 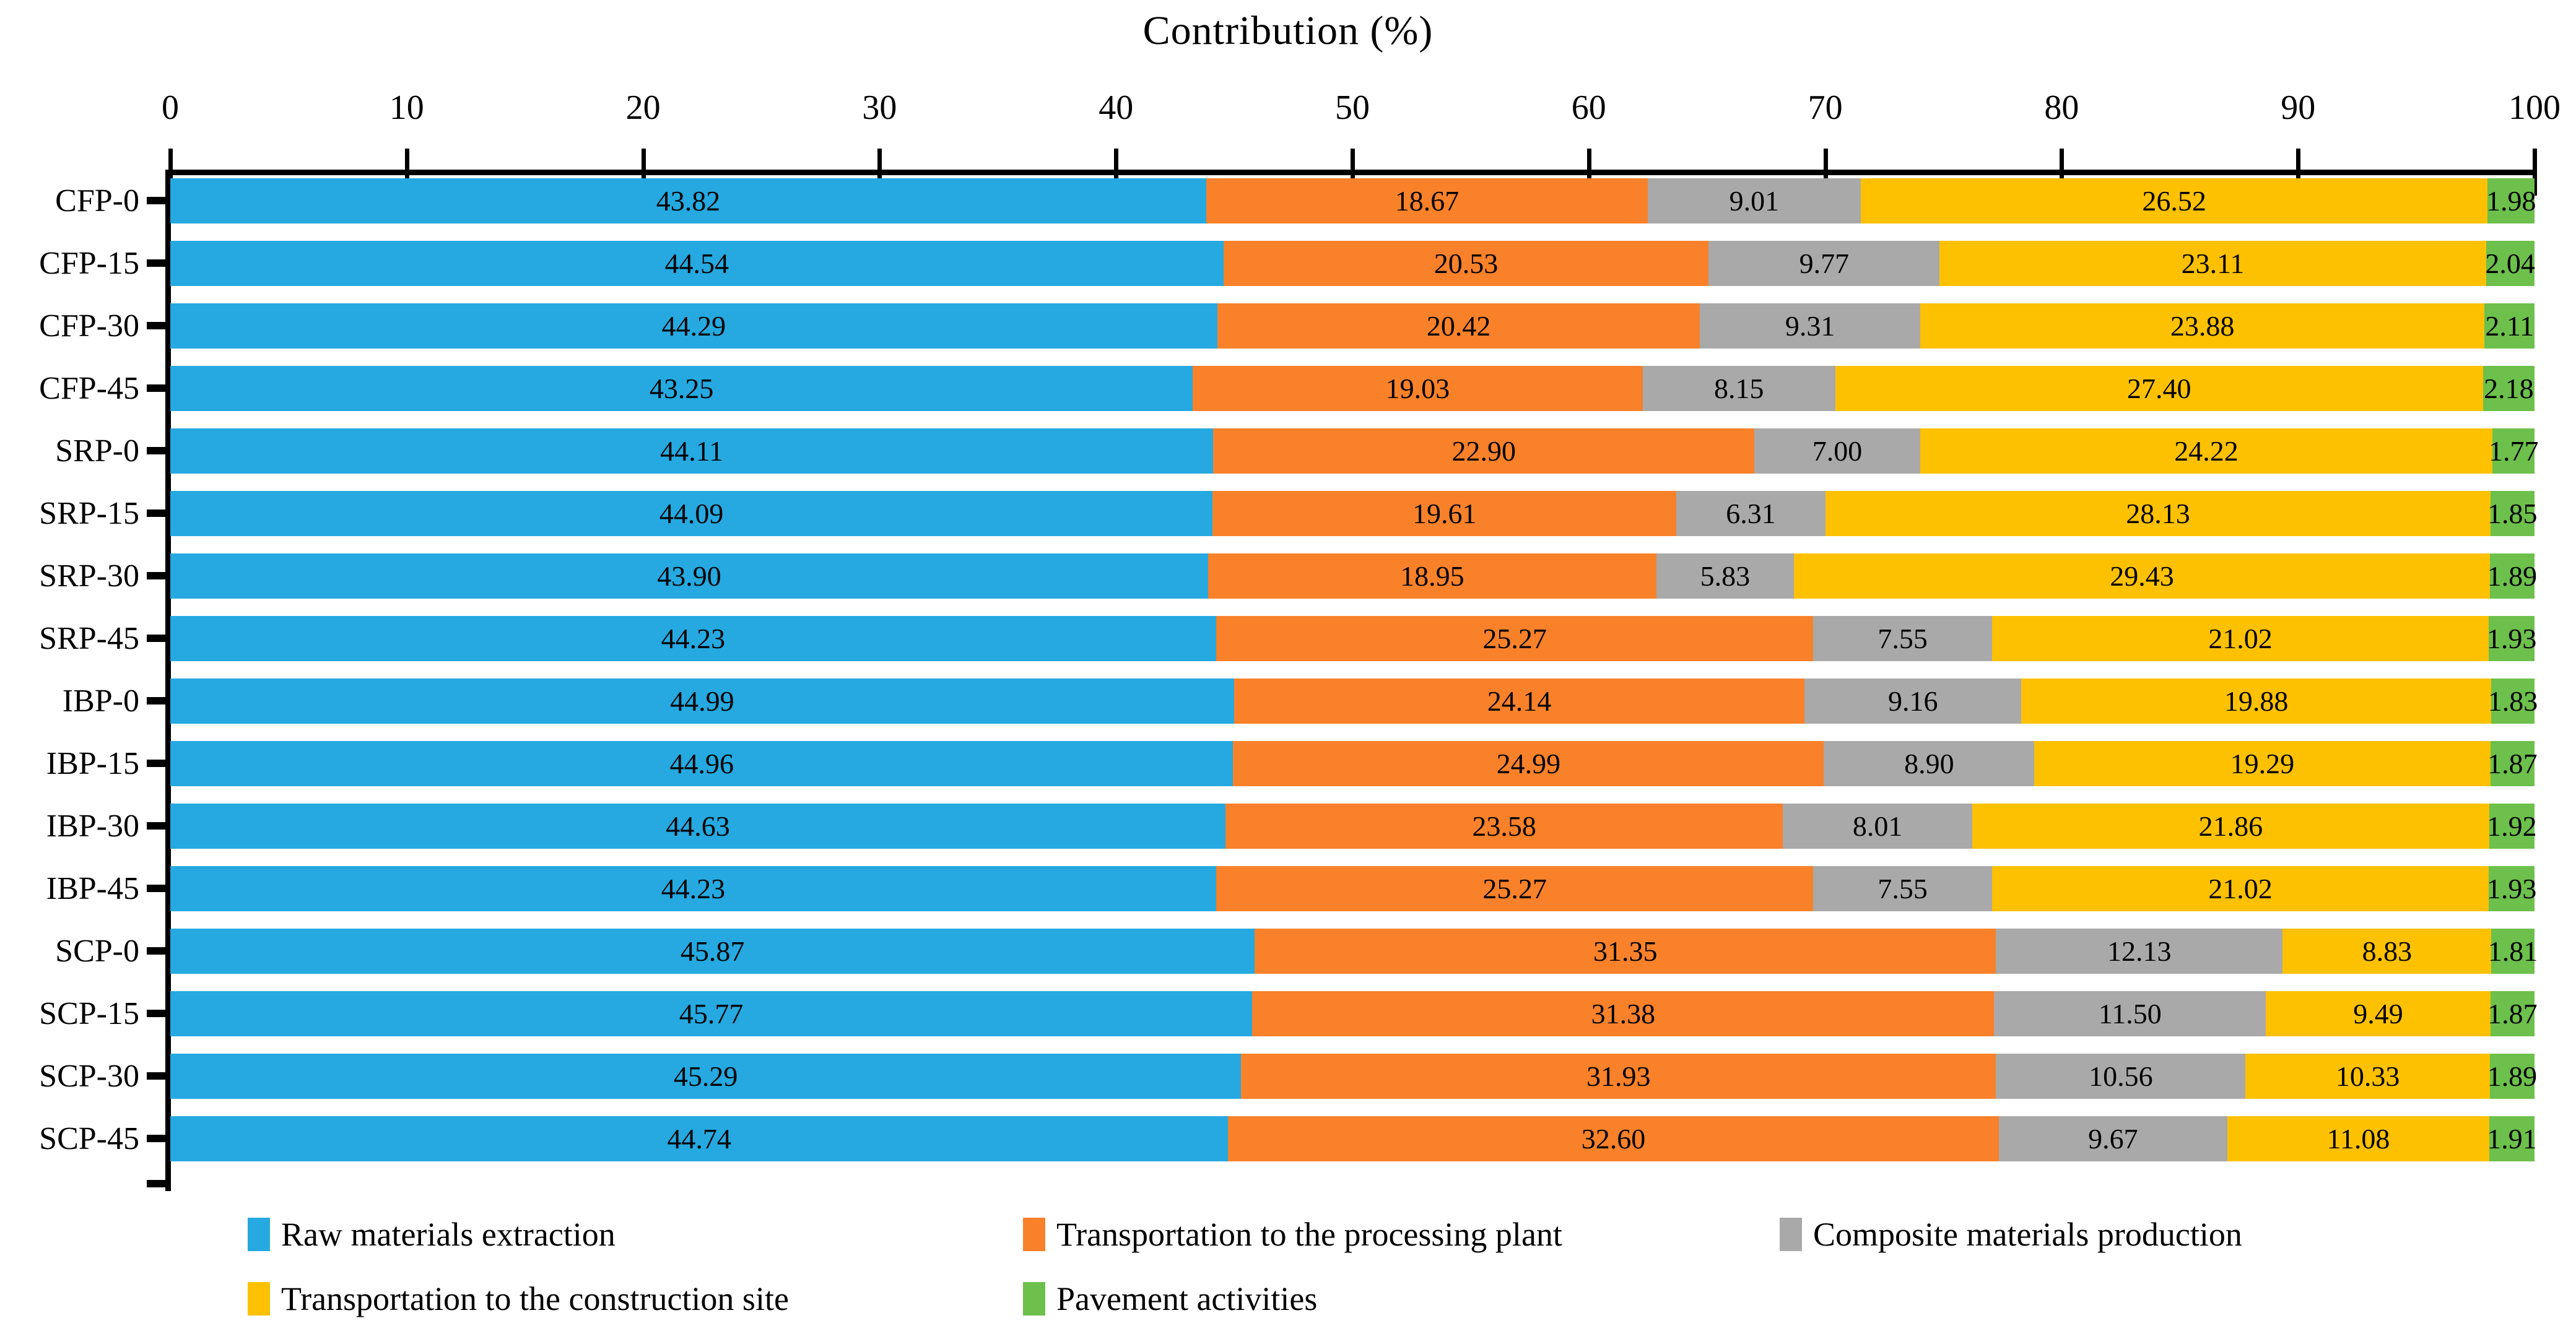 What do you see at coordinates (1427, 200) in the screenshot?
I see `bar-segment: 18.67` at bounding box center [1427, 200].